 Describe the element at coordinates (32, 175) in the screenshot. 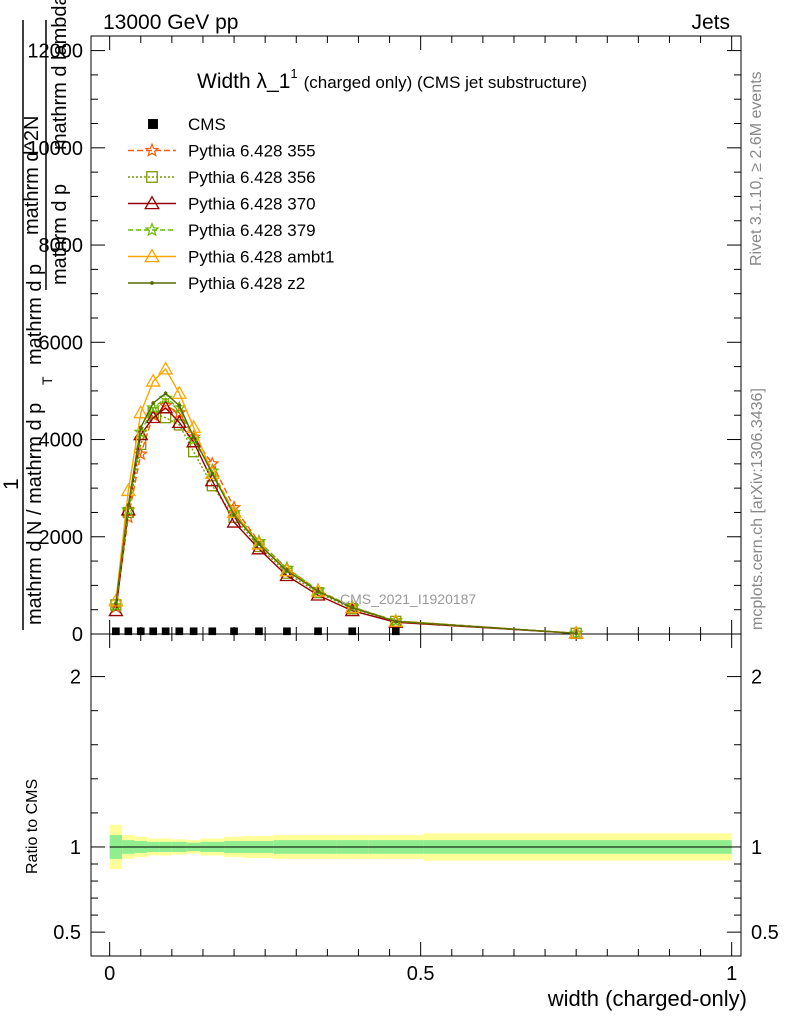

I see `y-axis-label-frac-num: mathrm d^2N` at that location.